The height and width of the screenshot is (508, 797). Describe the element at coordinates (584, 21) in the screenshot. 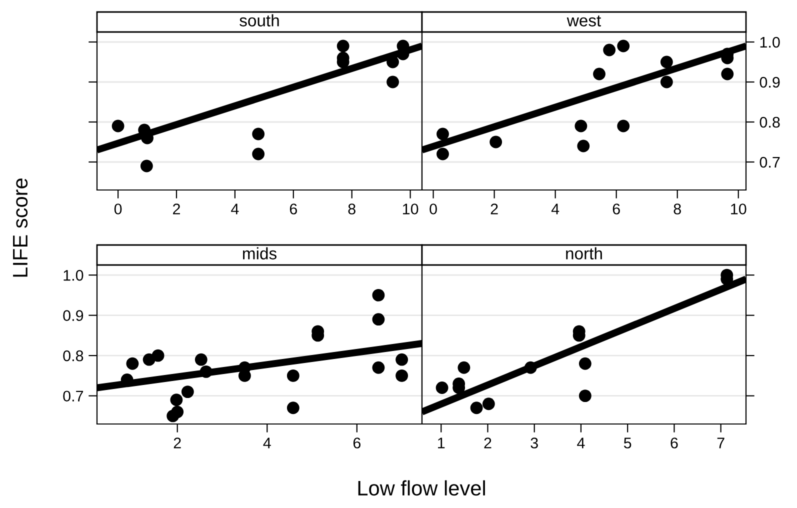

I see `chart-title: west` at that location.